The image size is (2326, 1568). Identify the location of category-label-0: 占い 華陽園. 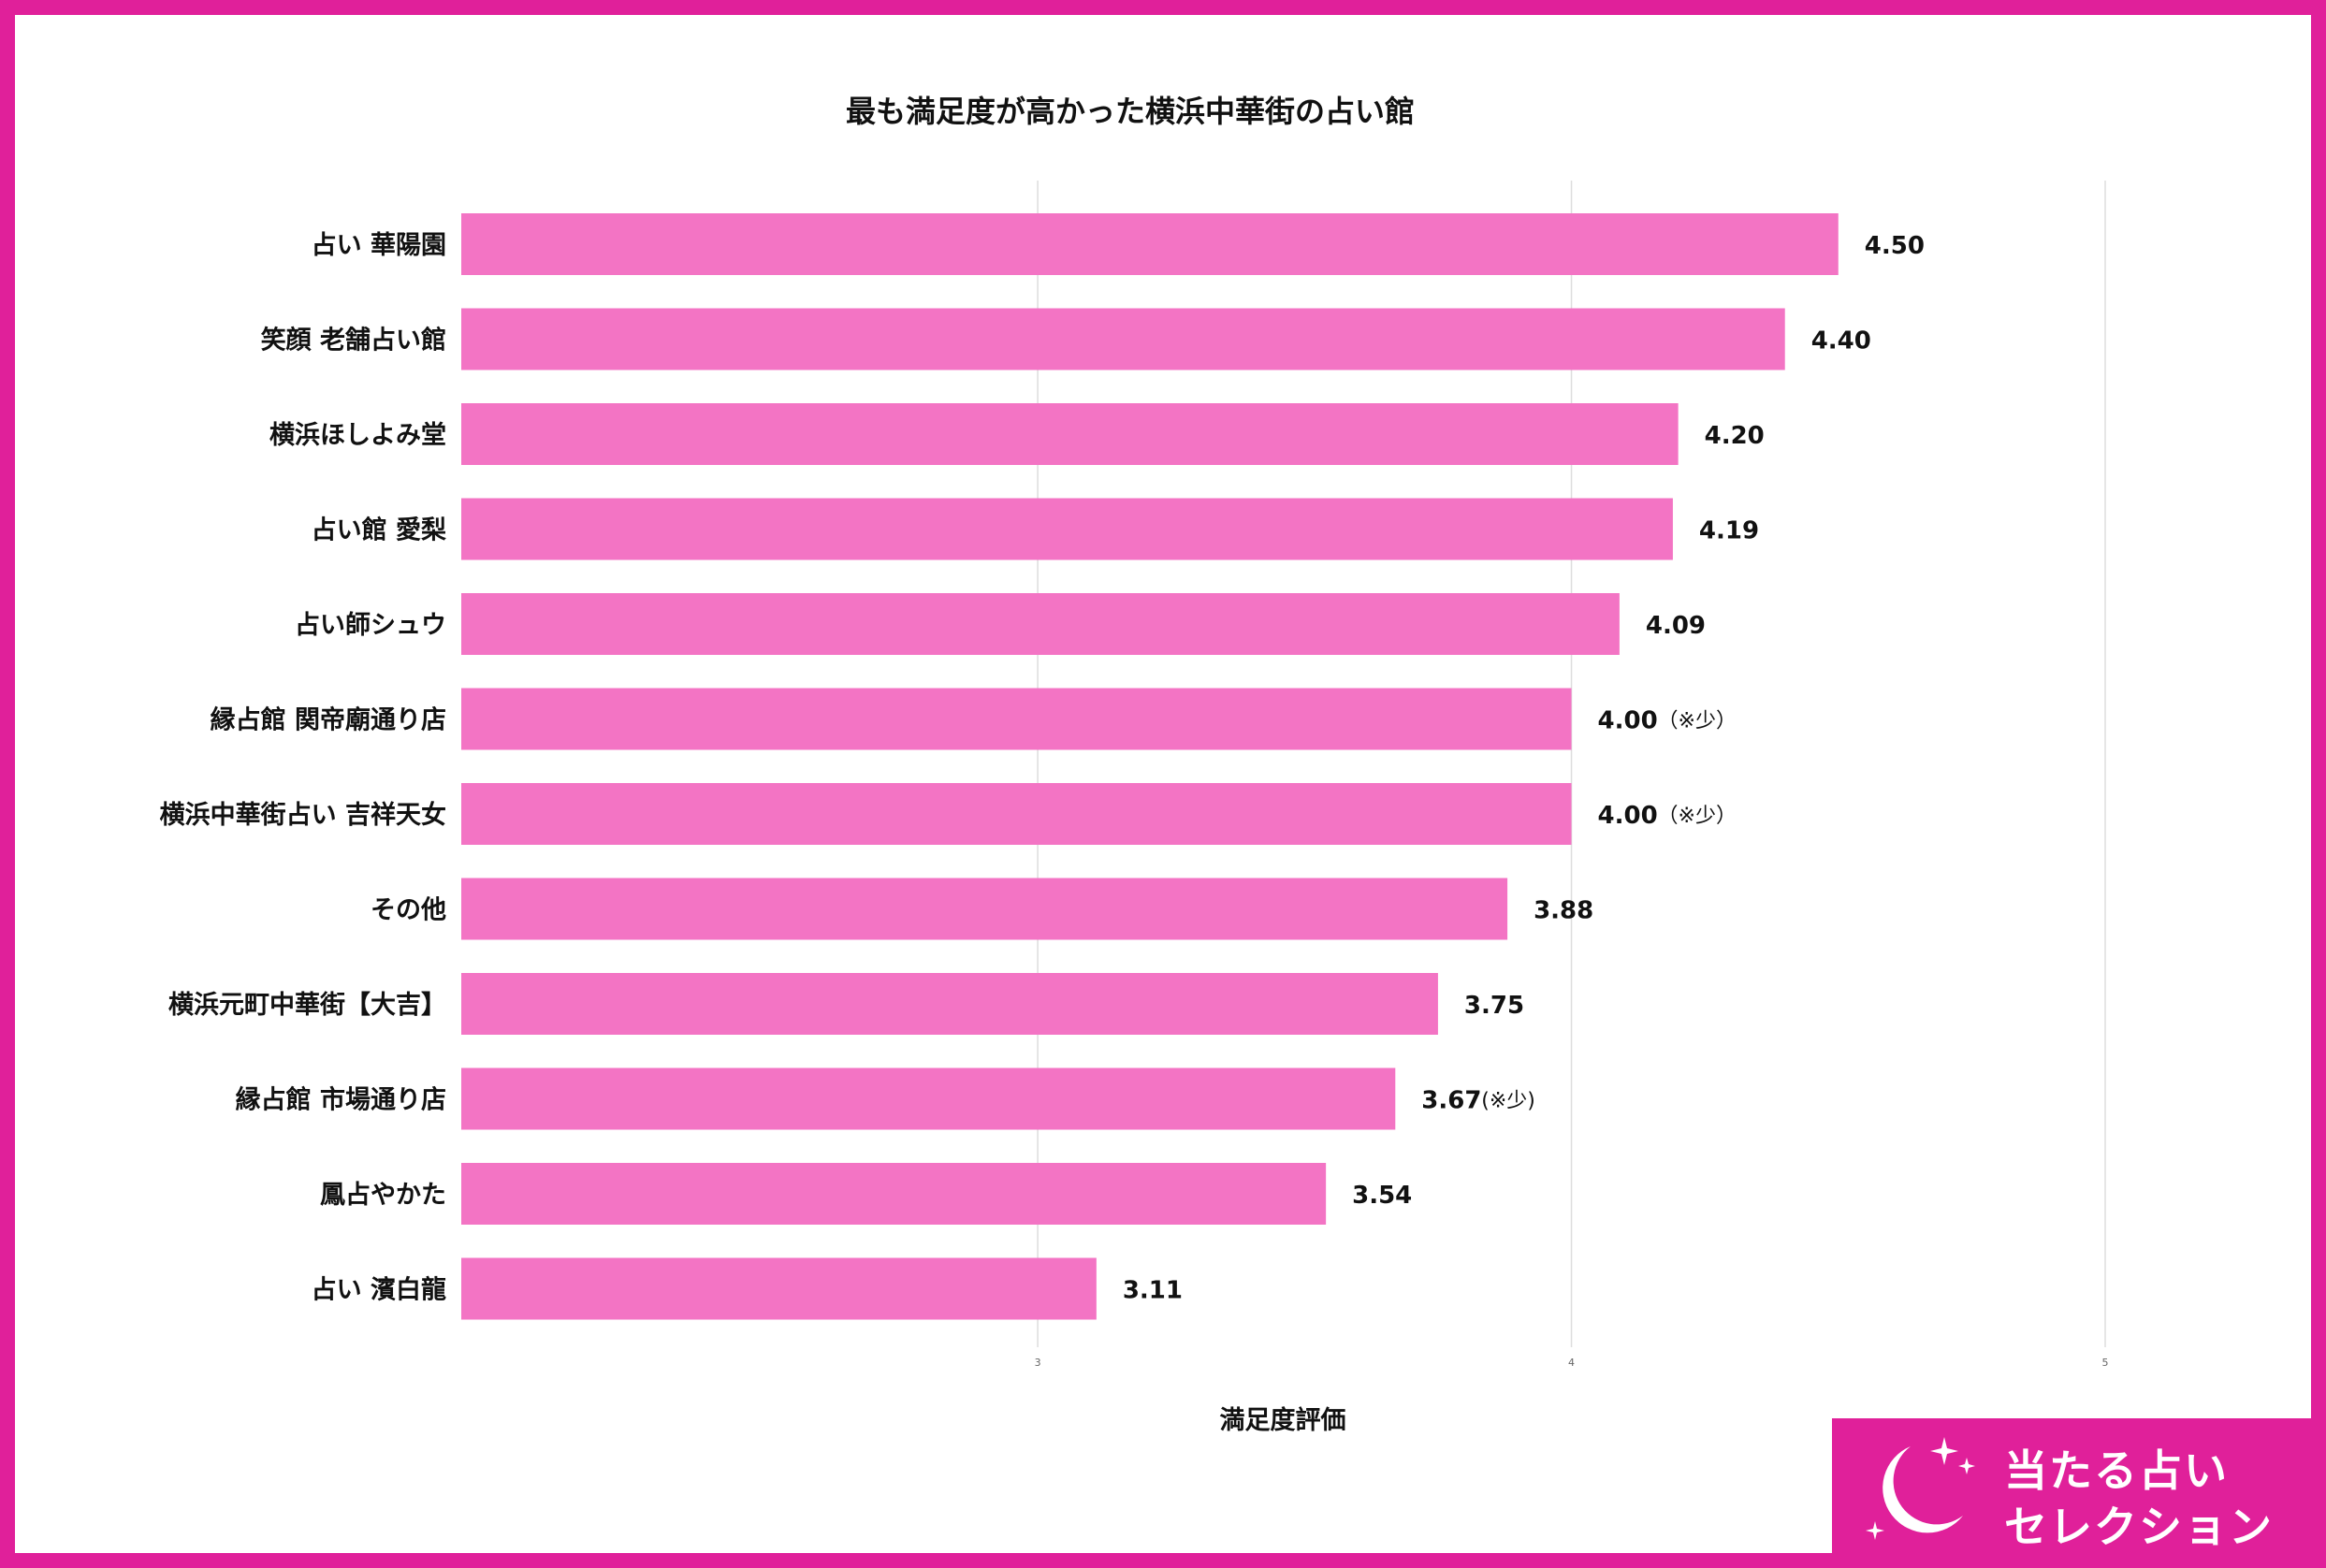
(379, 246).